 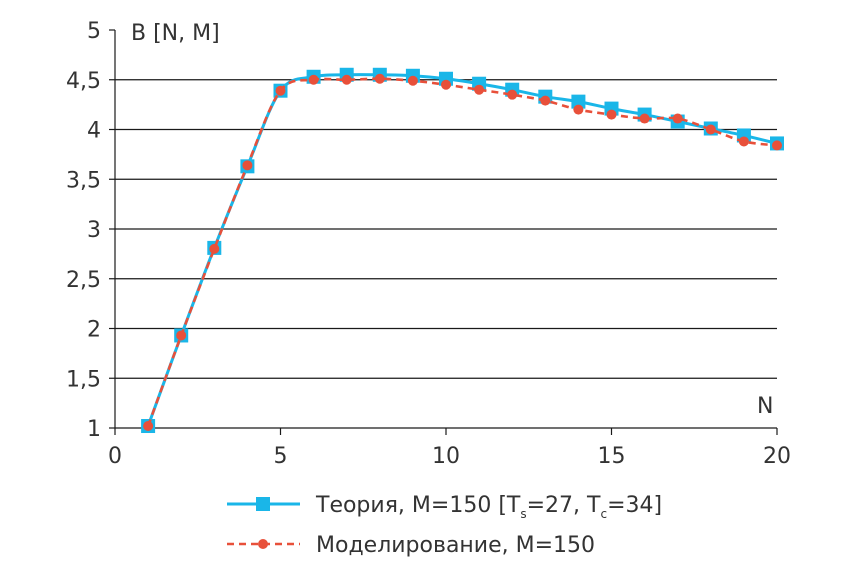 I want to click on y-tick-label: 1, so click(x=94, y=429).